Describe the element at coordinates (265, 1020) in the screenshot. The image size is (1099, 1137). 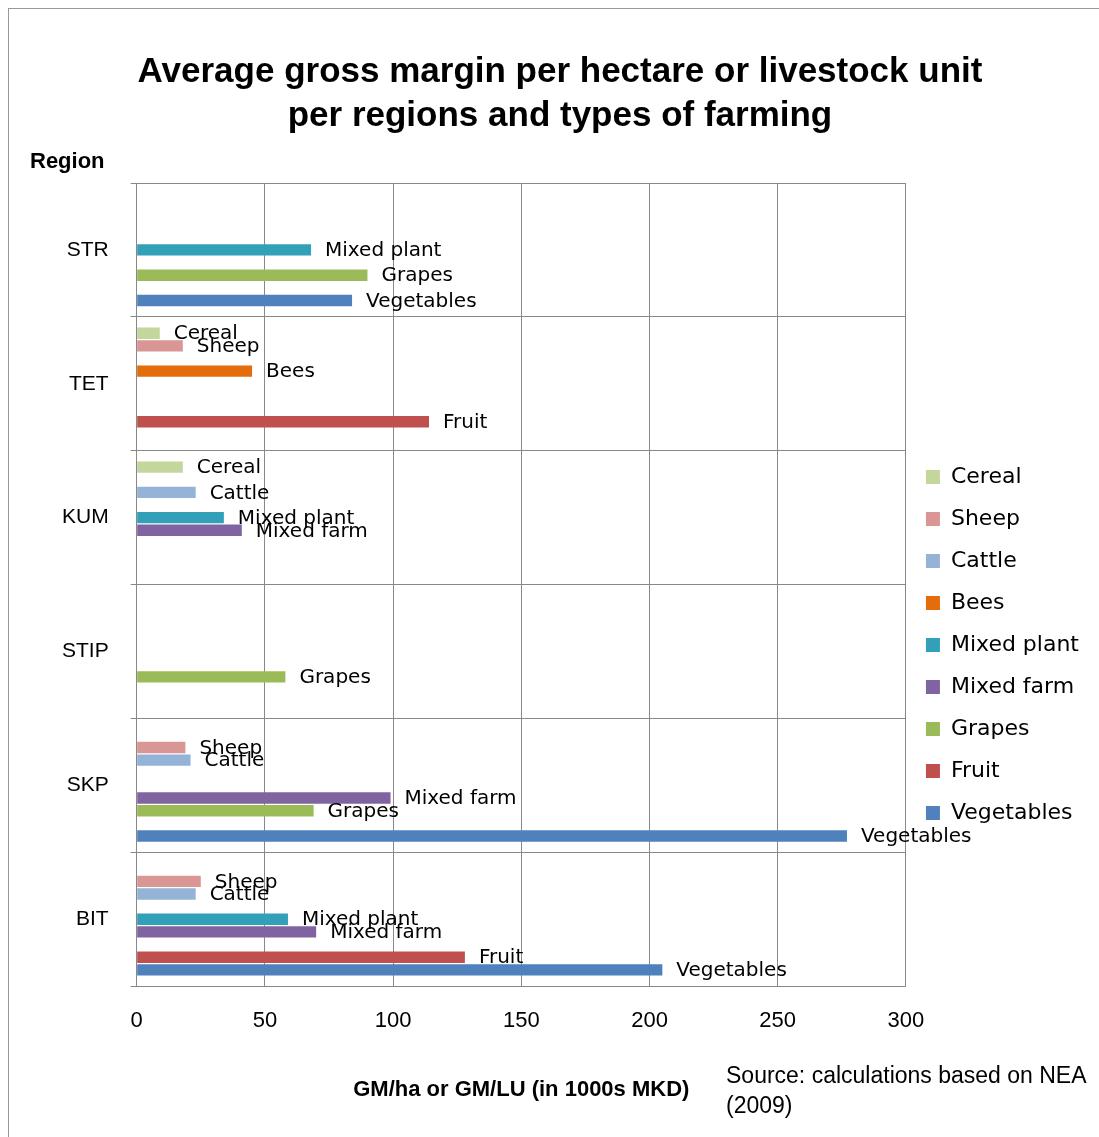
I see `x-tick-label: 50` at that location.